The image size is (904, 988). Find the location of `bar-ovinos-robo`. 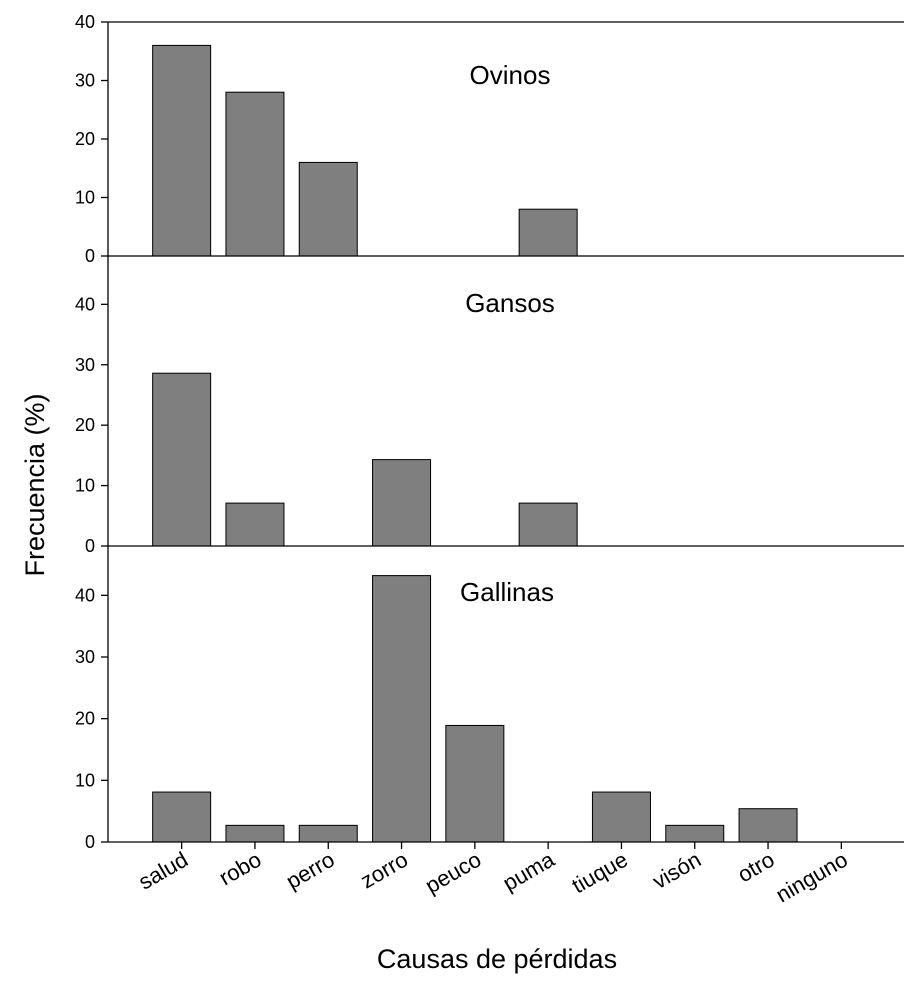

bar-ovinos-robo is located at coordinates (255, 174).